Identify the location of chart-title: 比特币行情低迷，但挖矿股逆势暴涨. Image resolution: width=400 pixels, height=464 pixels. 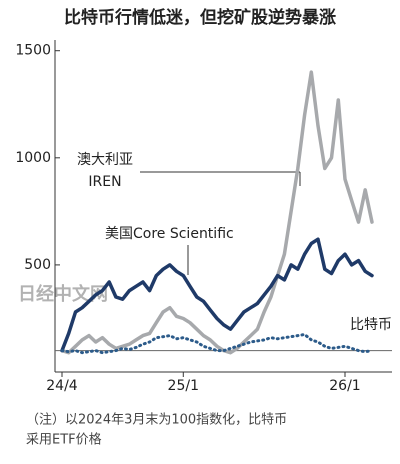
(200, 17).